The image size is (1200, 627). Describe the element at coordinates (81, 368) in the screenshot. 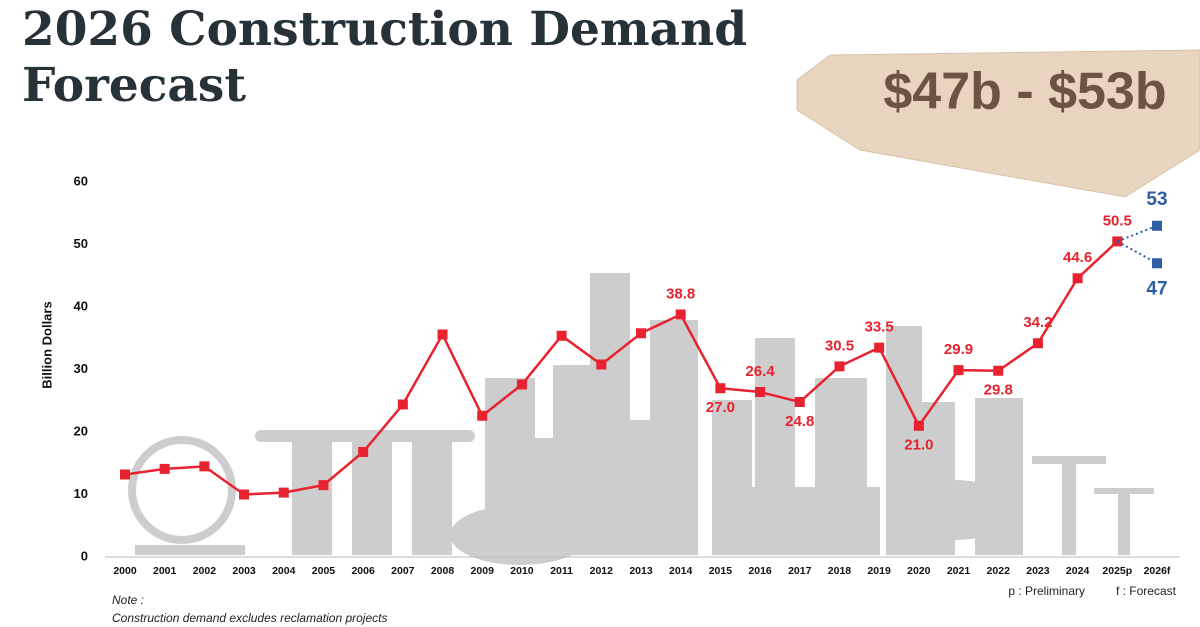

I see `y-tick-label: 30` at that location.